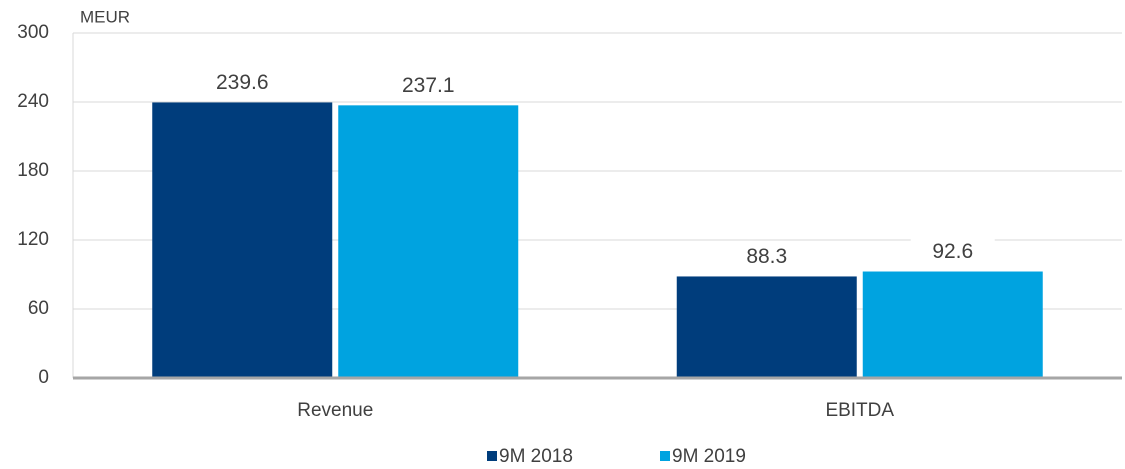  What do you see at coordinates (335, 410) in the screenshot?
I see `x-tick-label: Revenue` at bounding box center [335, 410].